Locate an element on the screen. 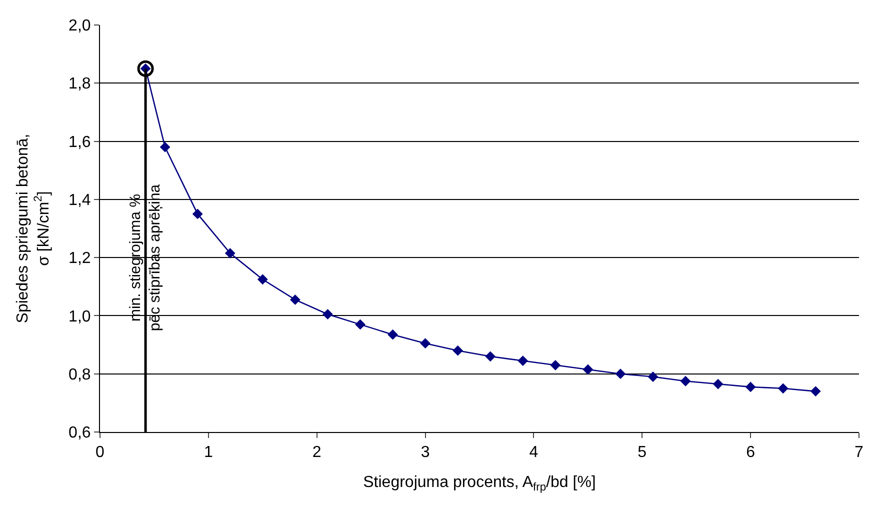  y-tick-label: 1,0 is located at coordinates (79, 317).